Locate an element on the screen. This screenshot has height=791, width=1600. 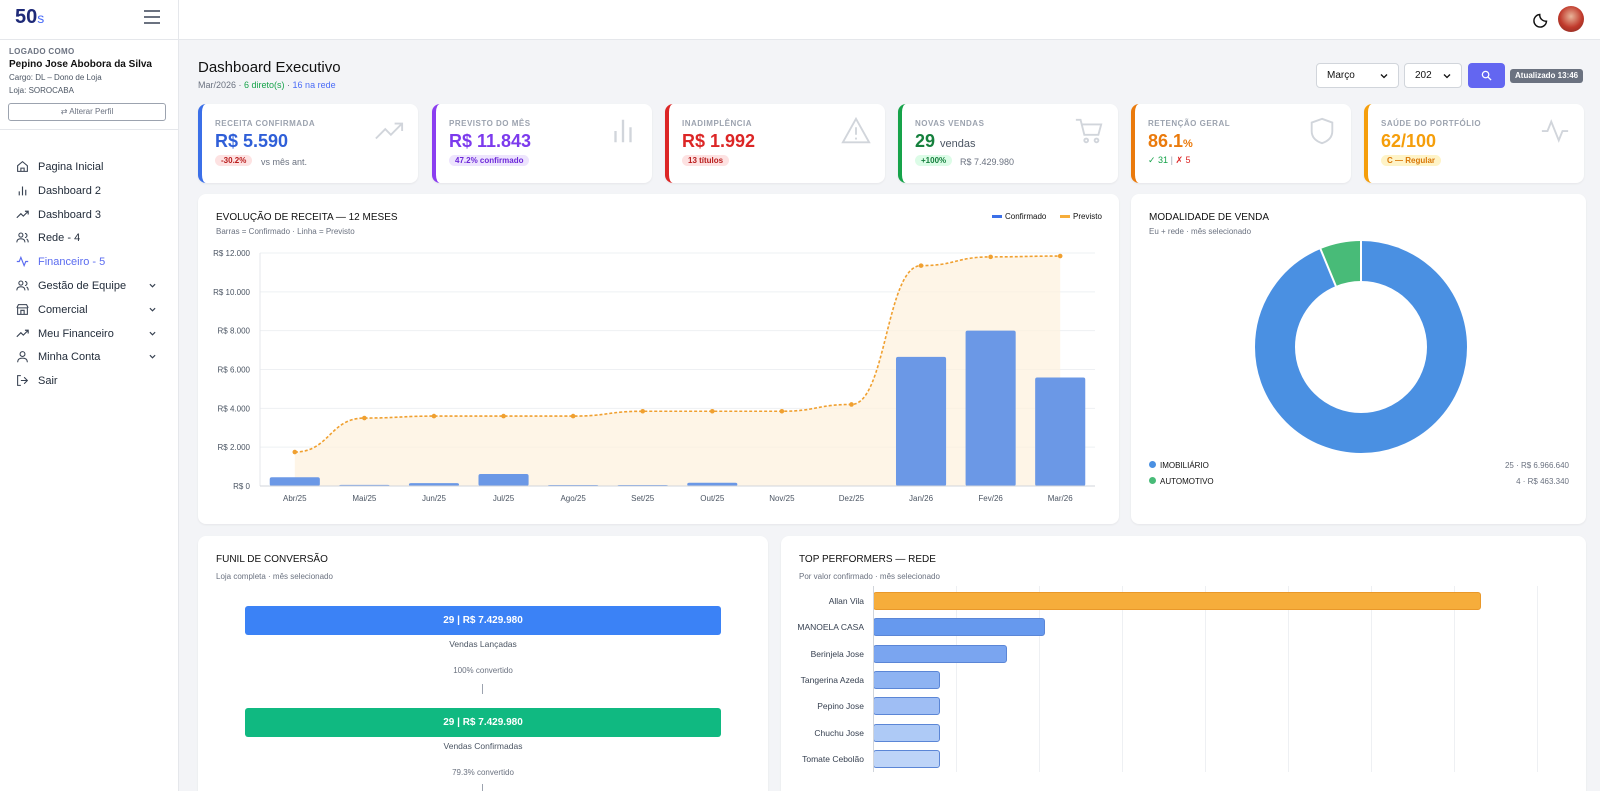
sidebar-item-gestao-equipe: Gestão de Equipe is located at coordinates (89, 286).